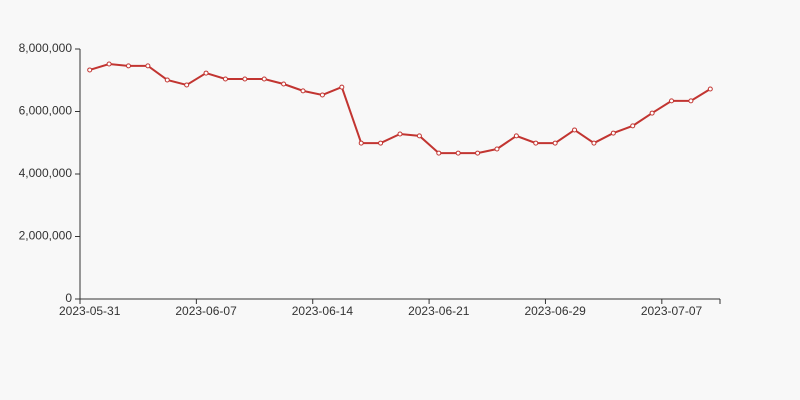 The width and height of the screenshot is (800, 400). What do you see at coordinates (90, 311) in the screenshot?
I see `x-tick-label: 2023-05-31` at bounding box center [90, 311].